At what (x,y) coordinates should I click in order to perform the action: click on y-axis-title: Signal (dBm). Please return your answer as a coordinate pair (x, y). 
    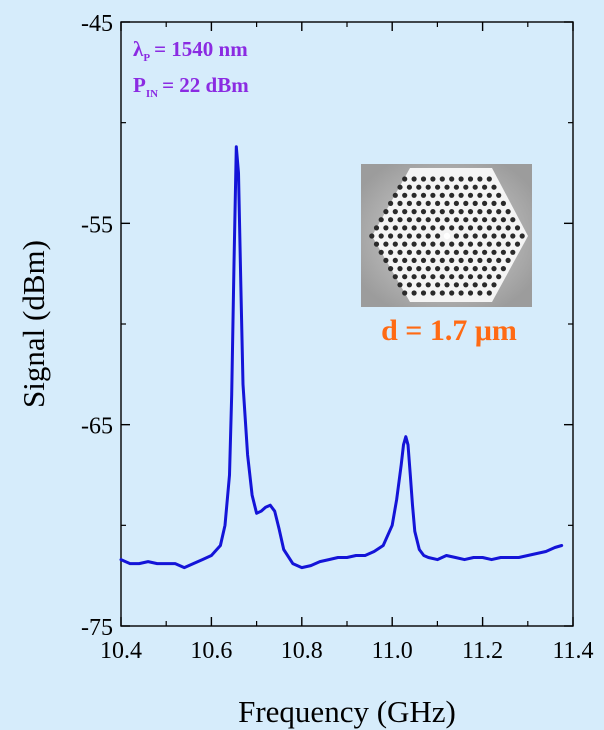
    Looking at the image, I should click on (33, 324).